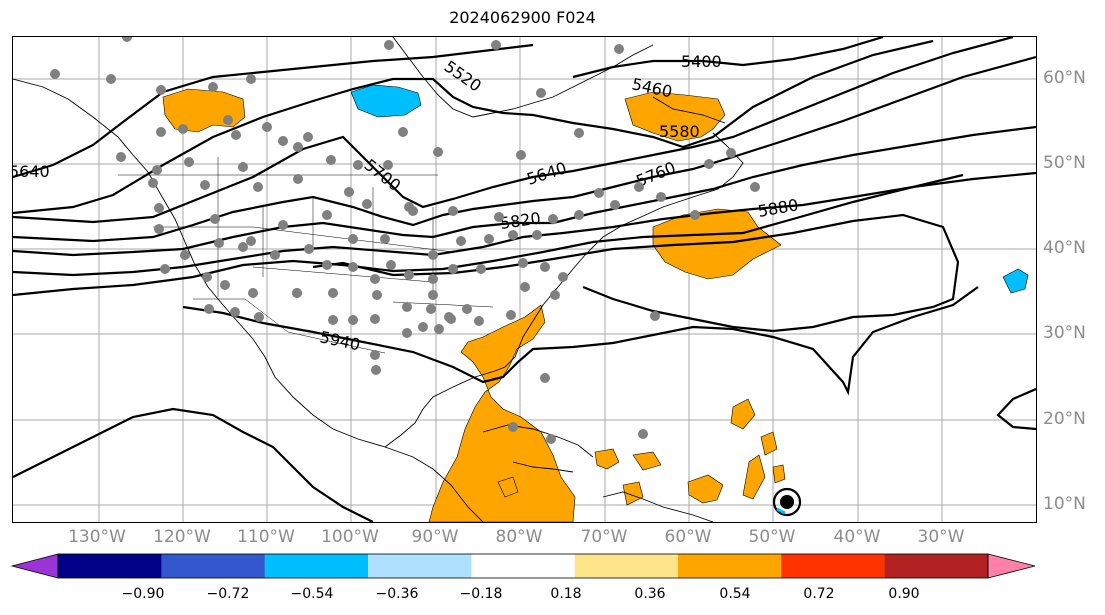 The image size is (1105, 615). What do you see at coordinates (397, 594) in the screenshot?
I see `colorbar-tick: −0.36` at bounding box center [397, 594].